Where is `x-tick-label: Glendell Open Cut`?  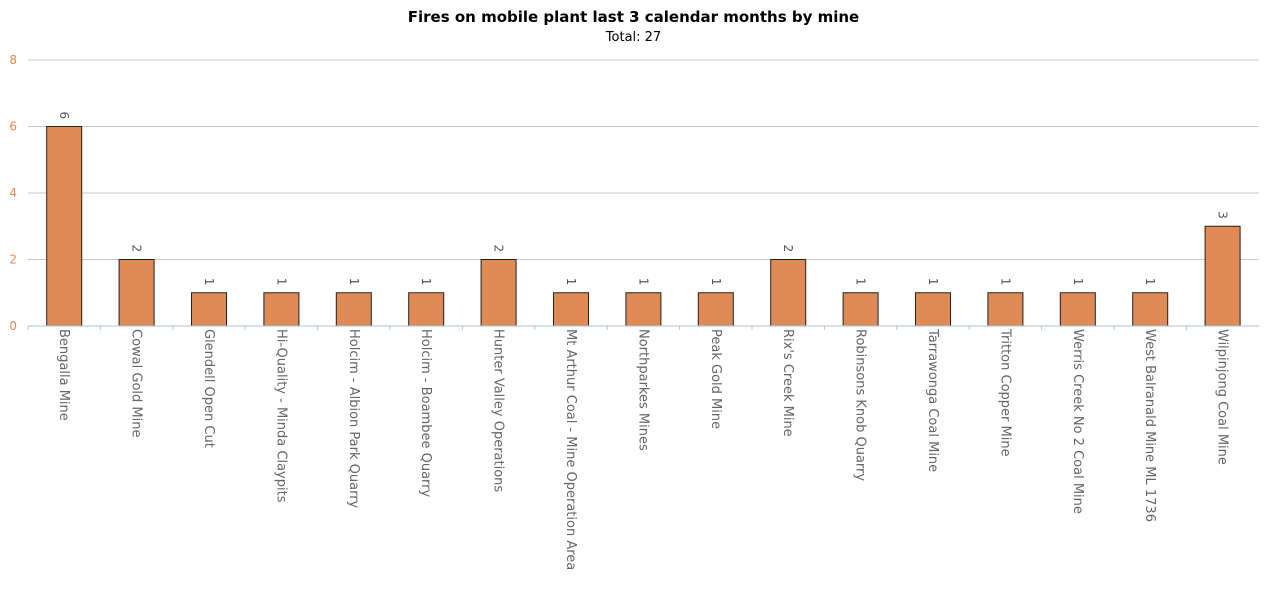
x-tick-label: Glendell Open Cut is located at coordinates (208, 388).